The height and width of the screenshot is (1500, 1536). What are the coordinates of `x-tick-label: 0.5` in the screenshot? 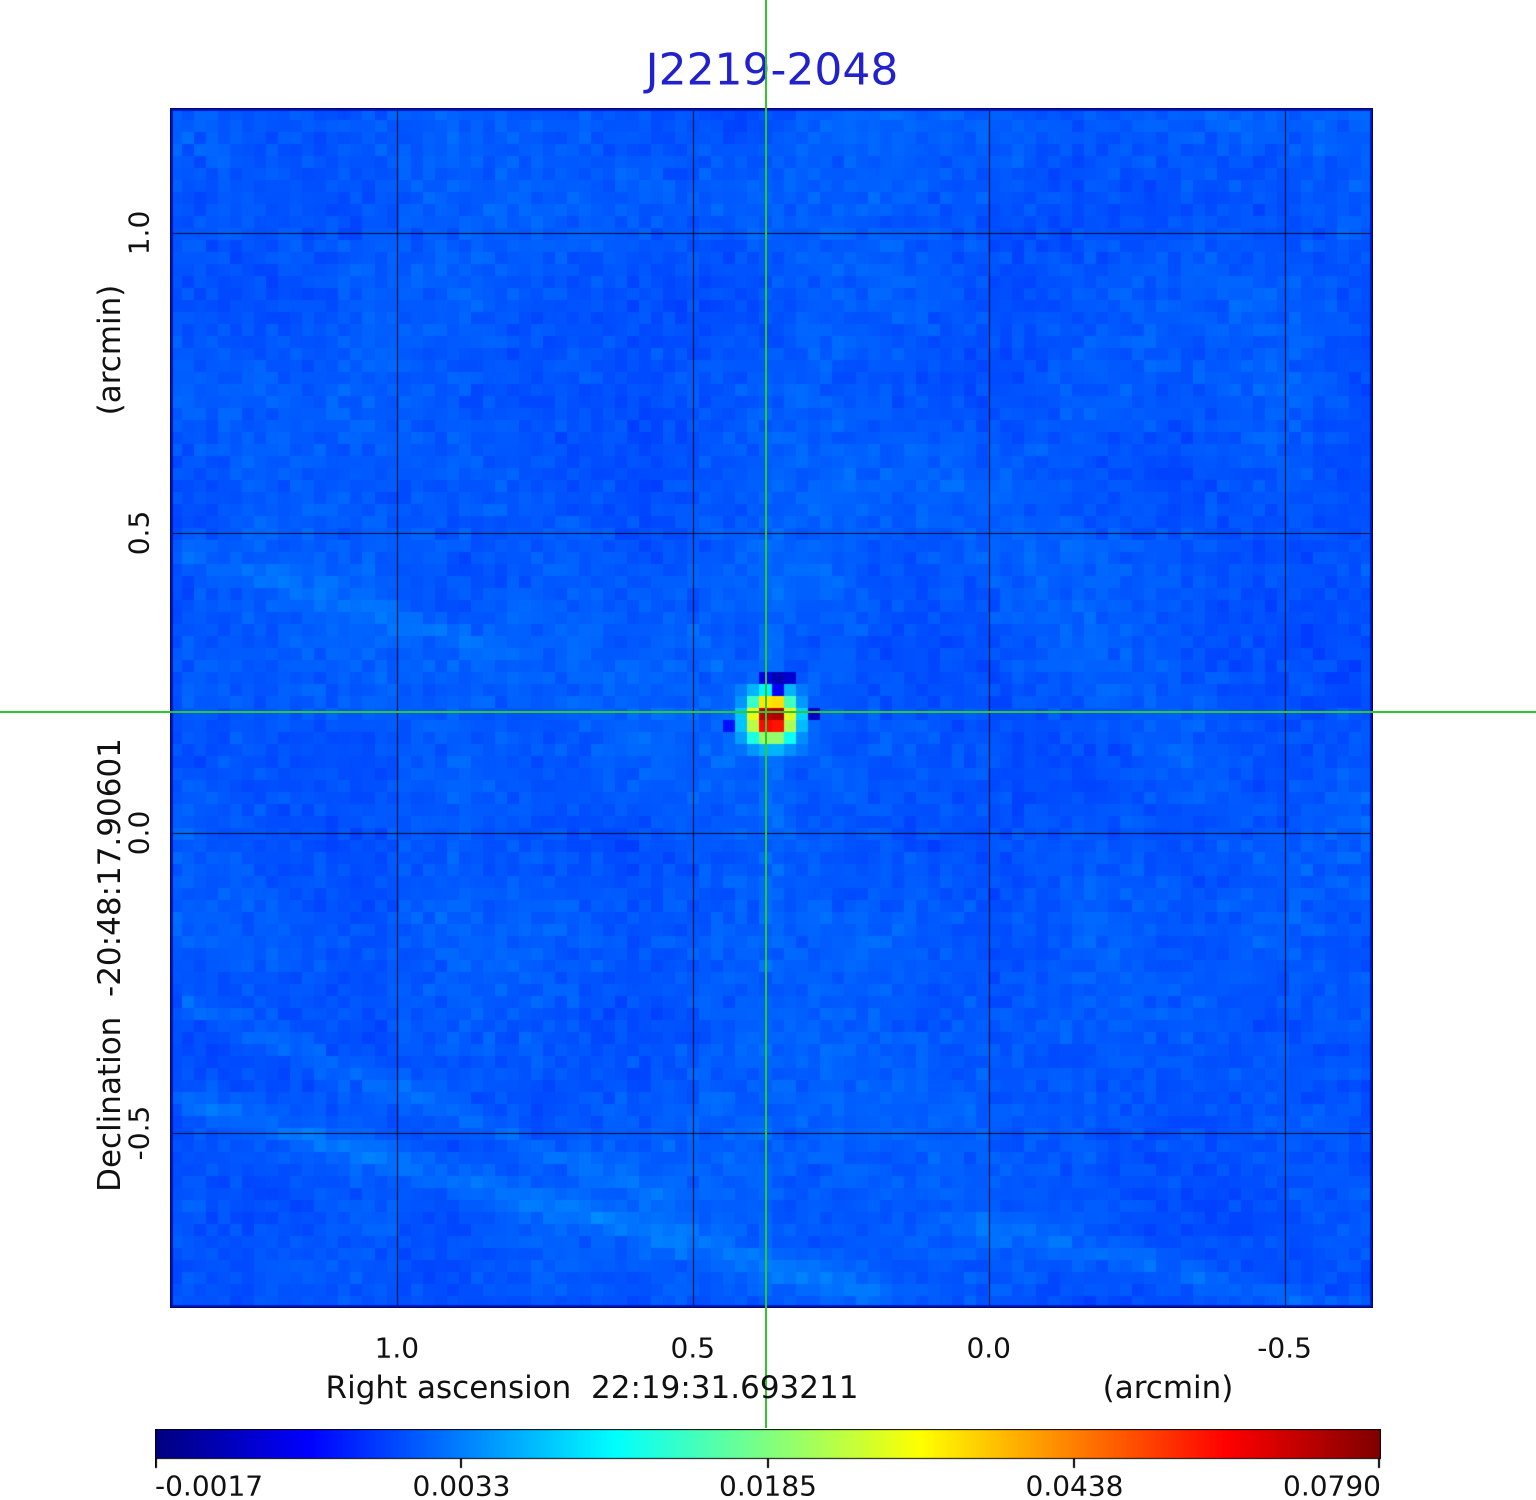 It's located at (693, 1348).